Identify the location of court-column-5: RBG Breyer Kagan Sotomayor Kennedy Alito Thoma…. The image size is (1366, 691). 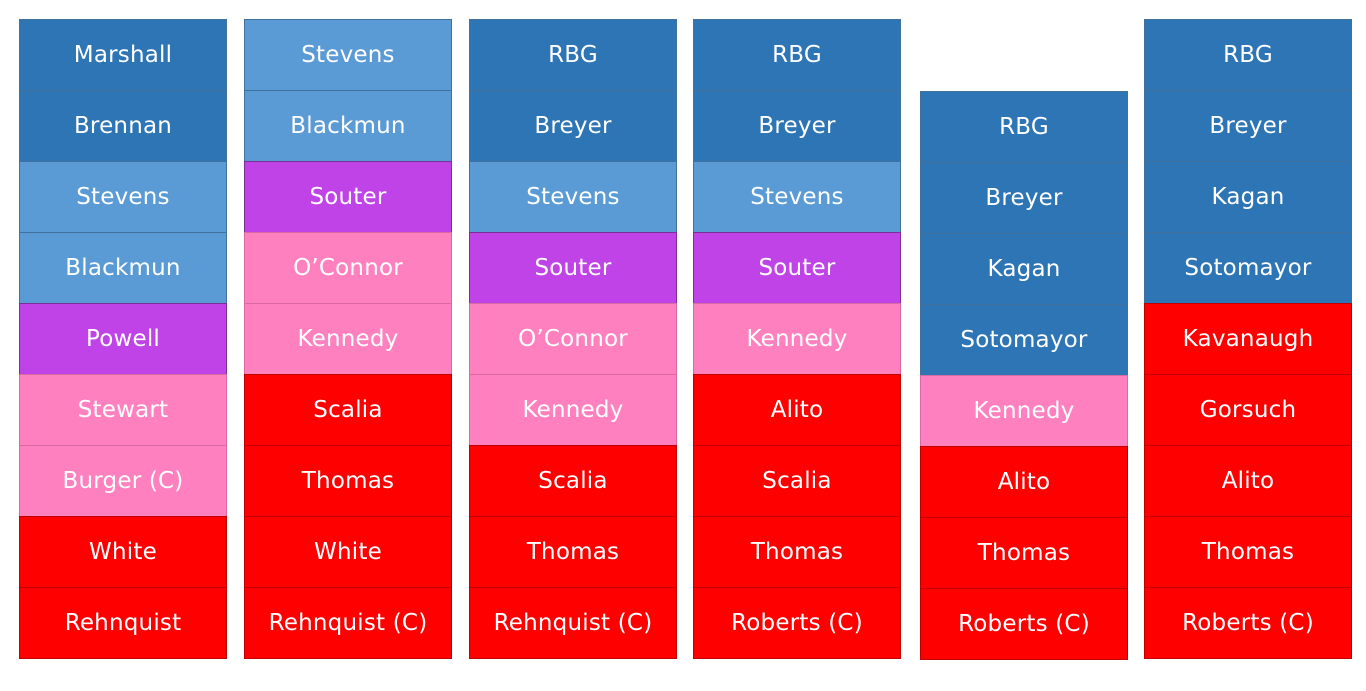
(1024, 375).